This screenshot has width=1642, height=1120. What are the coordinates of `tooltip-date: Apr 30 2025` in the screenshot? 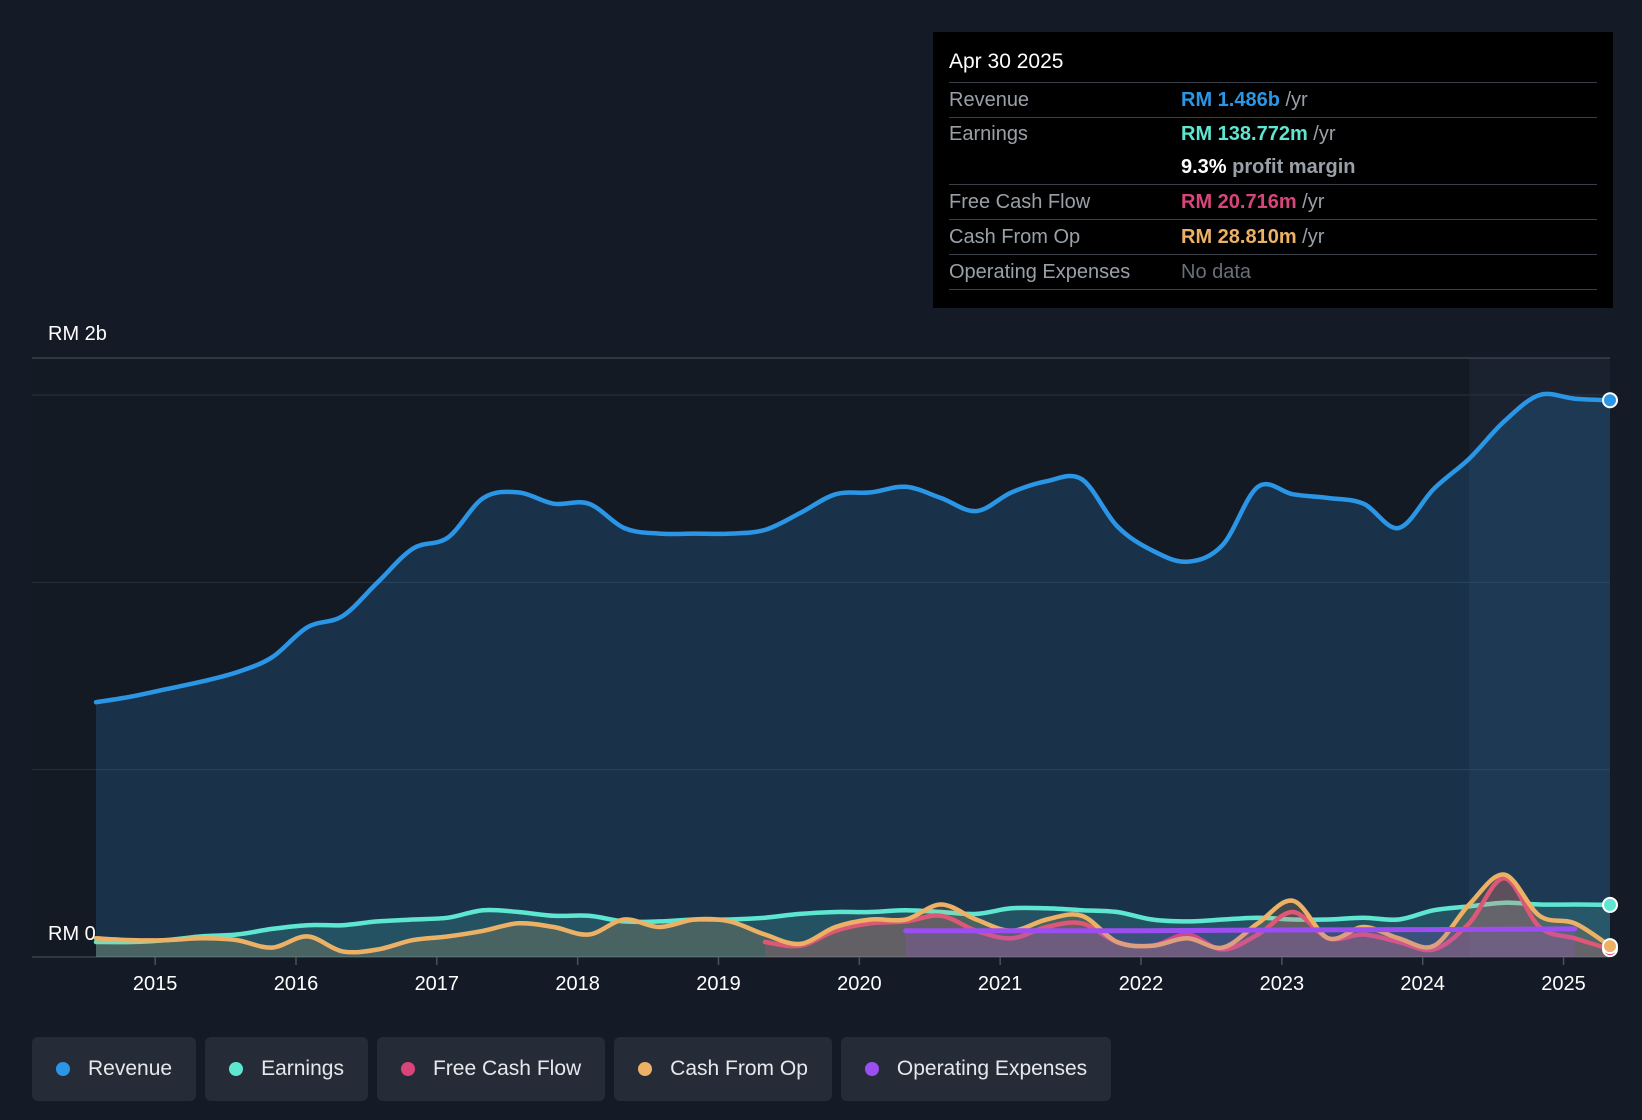 It's located at (1273, 57).